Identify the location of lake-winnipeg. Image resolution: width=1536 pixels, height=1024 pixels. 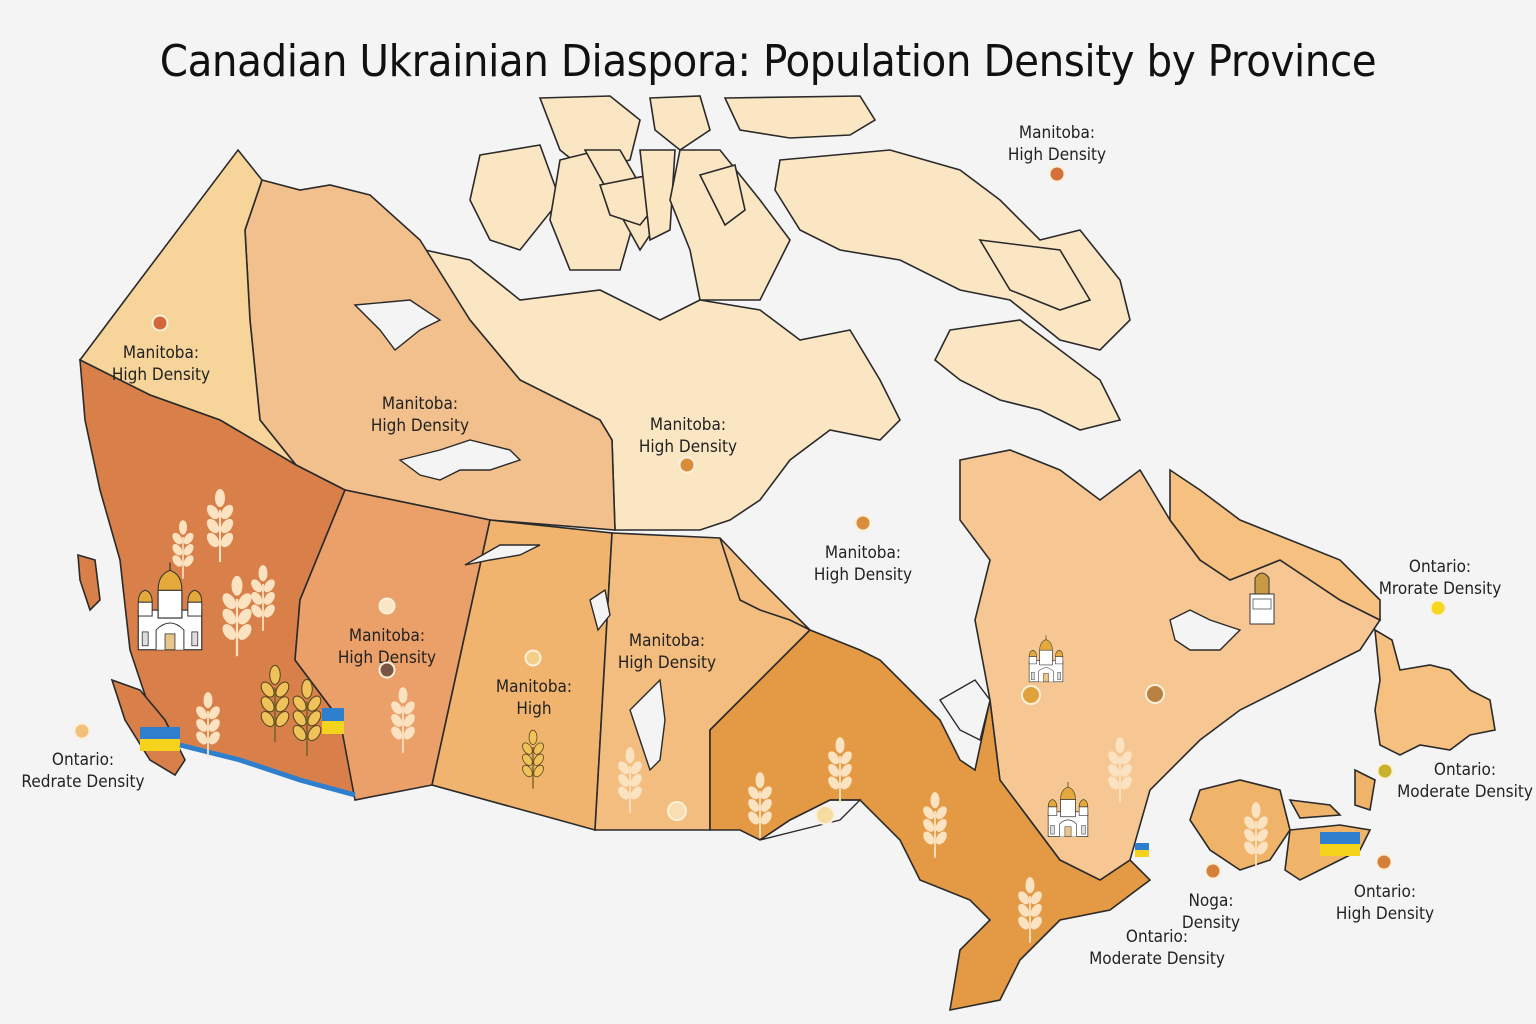
(647, 725).